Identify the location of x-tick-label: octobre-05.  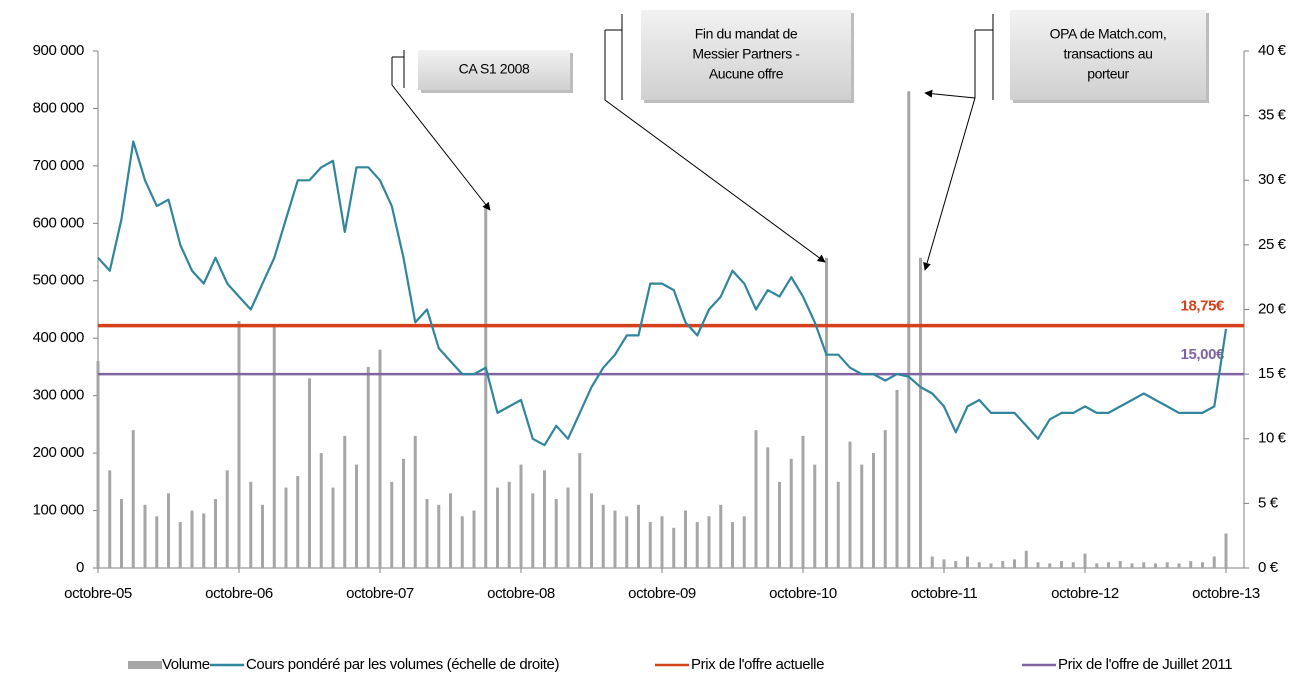
(98, 593).